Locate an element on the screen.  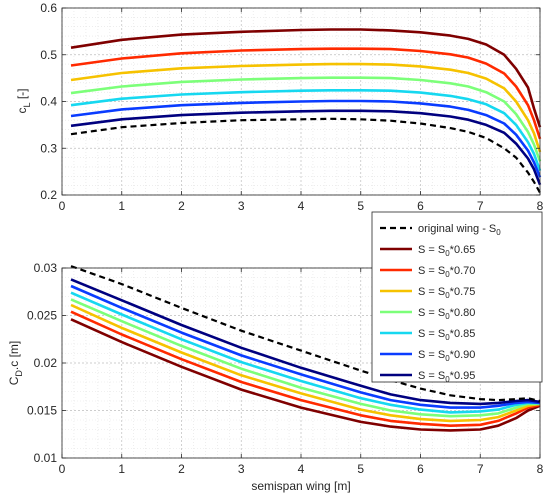
cl-x-tick-label: 6 is located at coordinates (420, 206).